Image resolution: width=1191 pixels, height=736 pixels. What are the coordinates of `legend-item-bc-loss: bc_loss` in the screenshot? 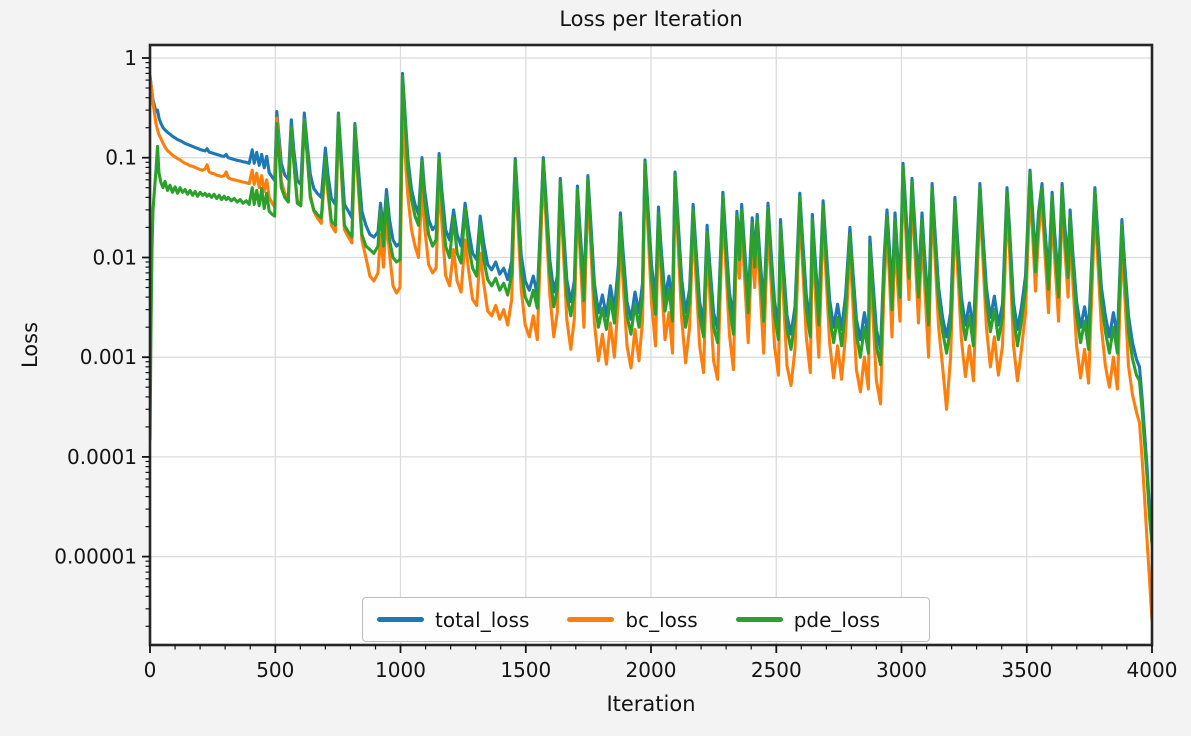 It's located at (632, 619).